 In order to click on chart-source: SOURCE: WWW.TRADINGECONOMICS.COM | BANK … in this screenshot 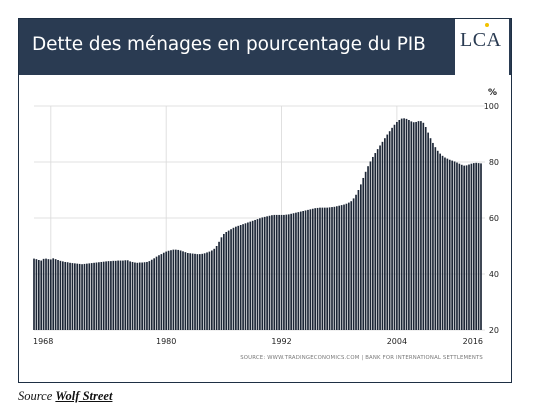, I will do `click(361, 358)`.